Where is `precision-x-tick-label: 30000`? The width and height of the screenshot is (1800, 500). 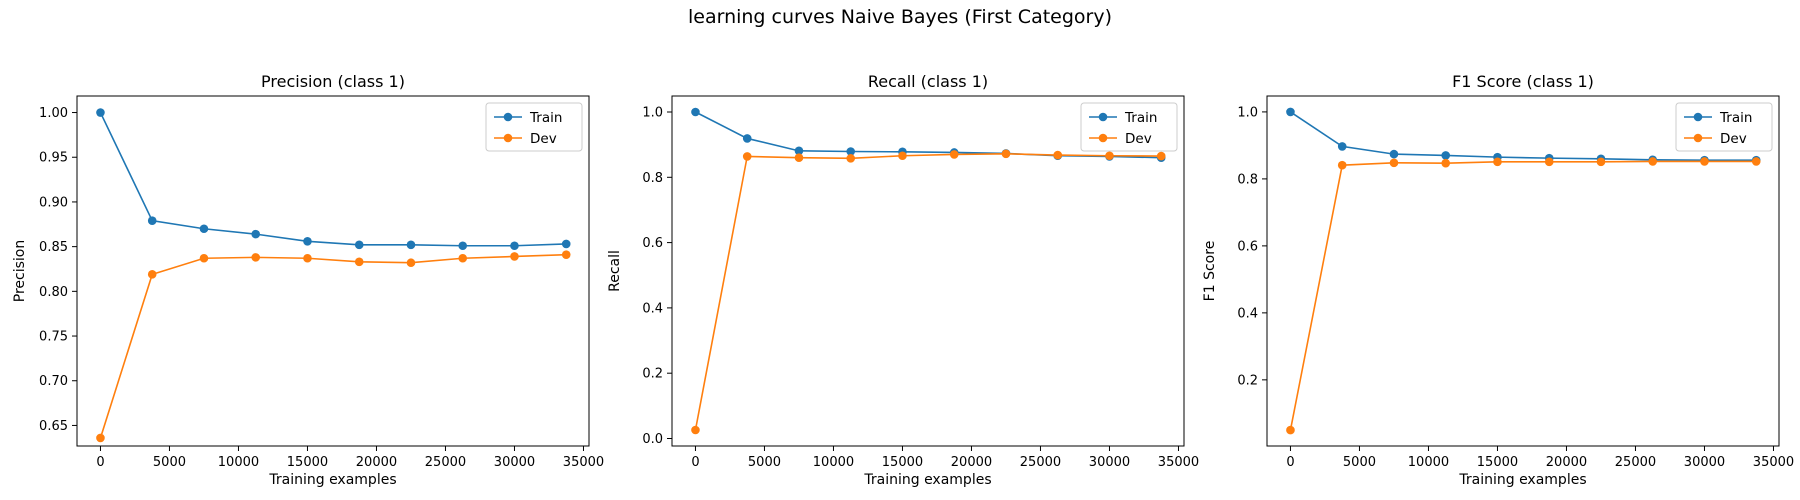
precision-x-tick-label: 30000 is located at coordinates (514, 462).